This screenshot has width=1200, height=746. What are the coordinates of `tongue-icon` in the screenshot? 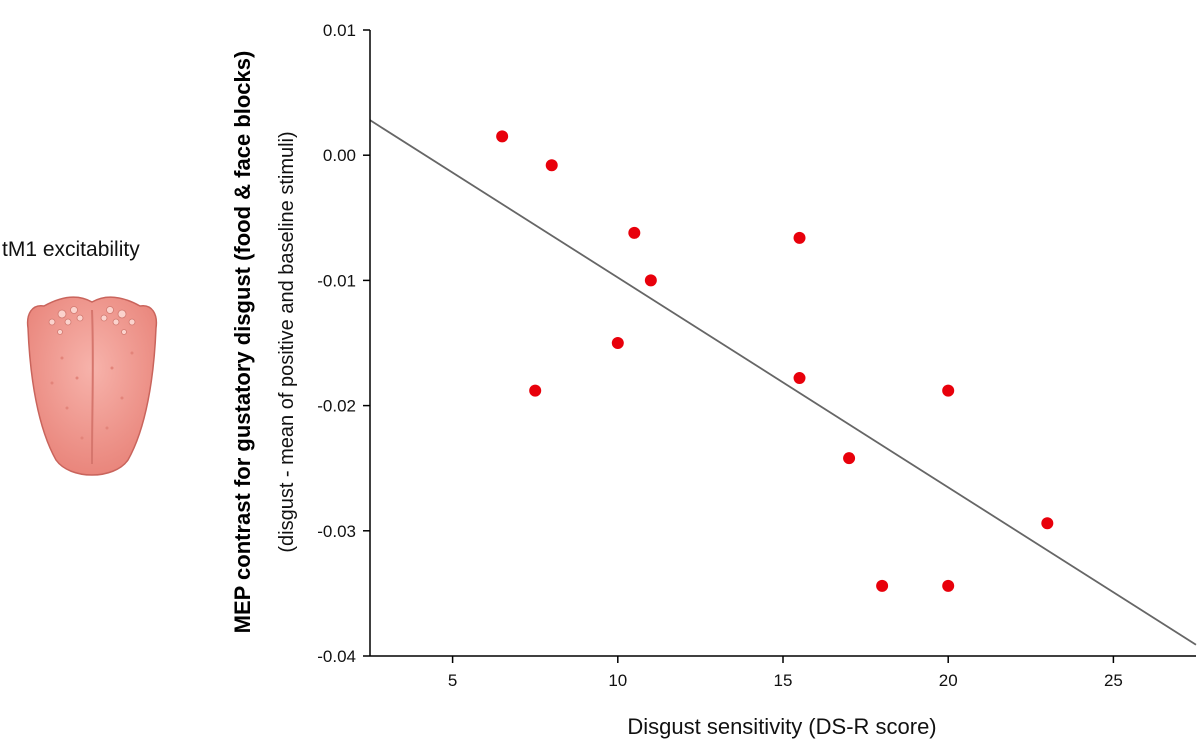 It's located at (92, 386).